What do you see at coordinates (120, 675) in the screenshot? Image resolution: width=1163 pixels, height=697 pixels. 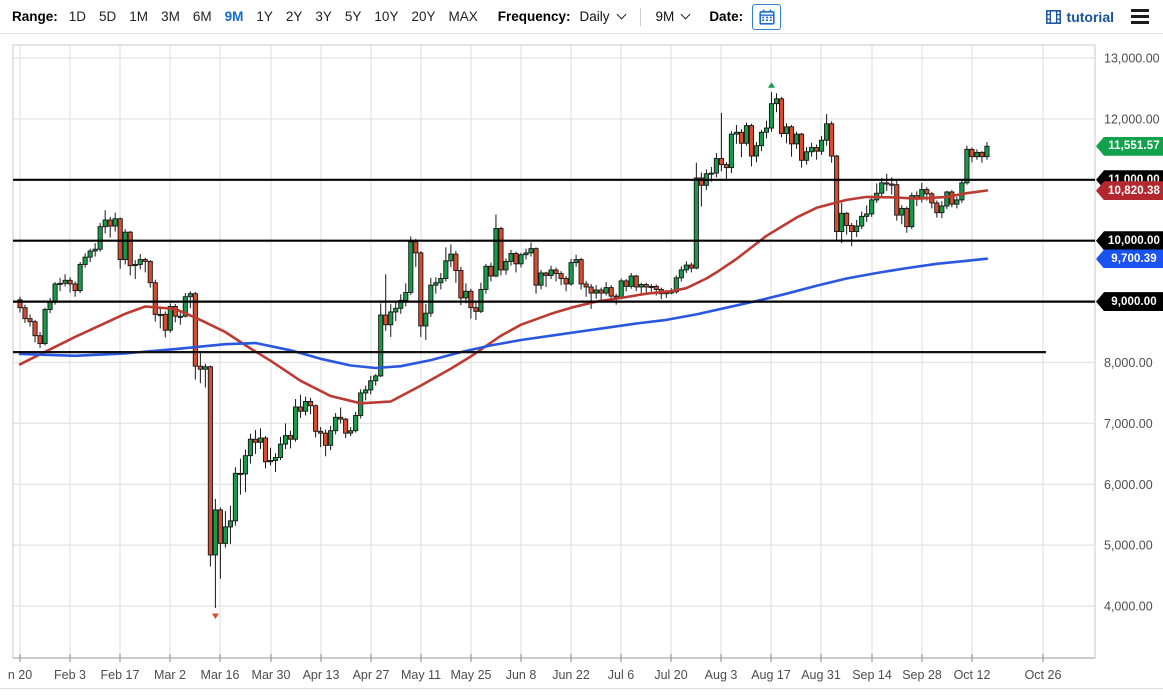 I see `x-axis-label: Feb 17` at bounding box center [120, 675].